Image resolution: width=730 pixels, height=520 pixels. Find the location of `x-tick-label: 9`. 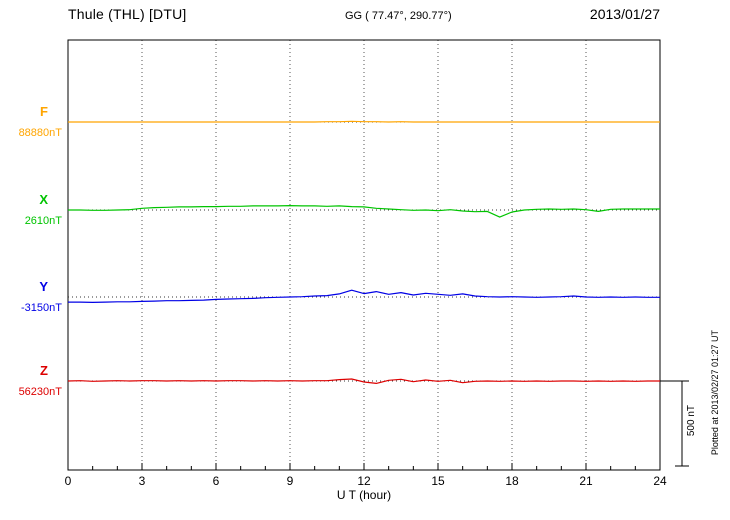

x-tick-label: 9 is located at coordinates (290, 481).